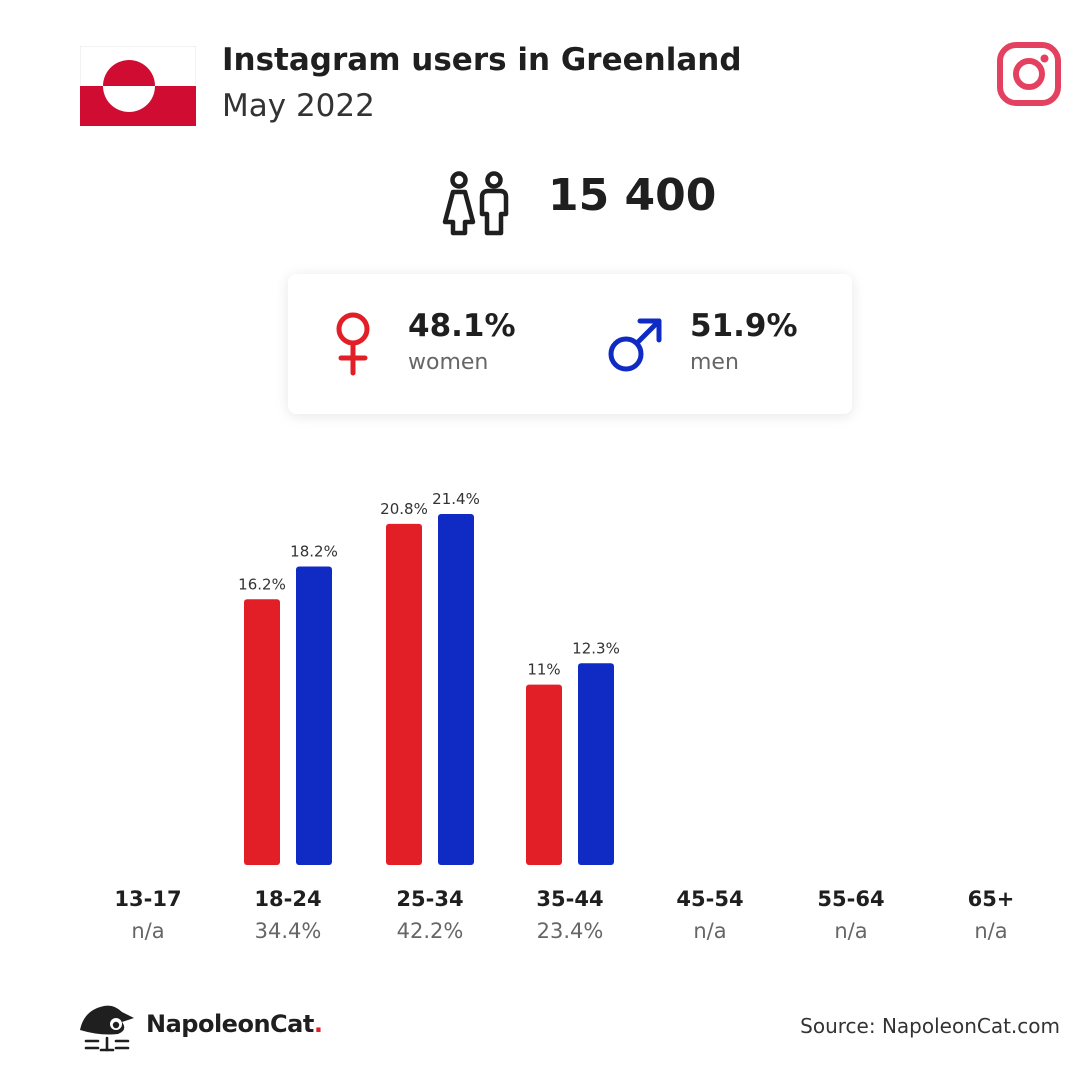 This screenshot has width=1080, height=1080. What do you see at coordinates (138, 86) in the screenshot?
I see `greenland-flag-icon` at bounding box center [138, 86].